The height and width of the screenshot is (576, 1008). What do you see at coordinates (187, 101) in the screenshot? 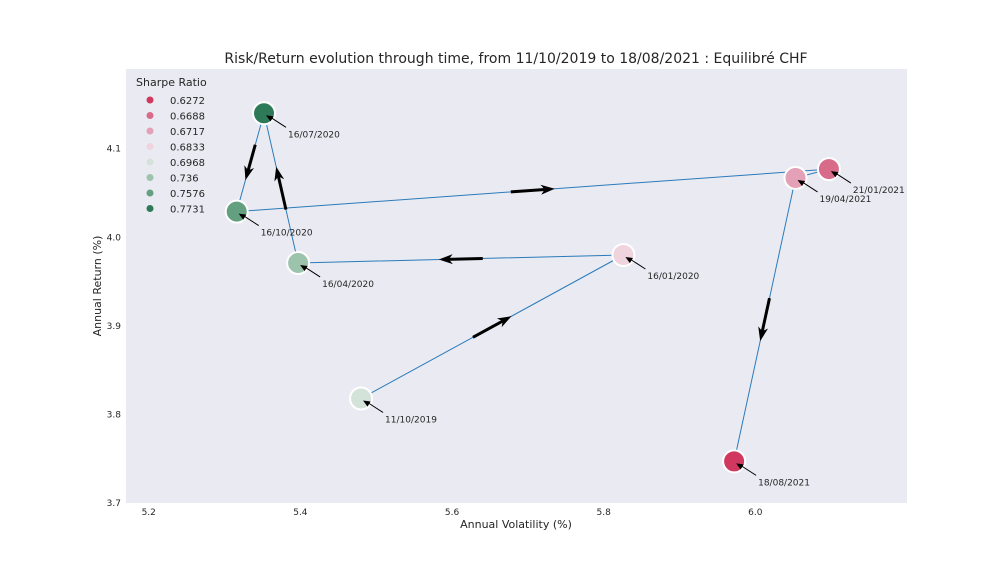
I see `legend-label: 0.6272` at bounding box center [187, 101].